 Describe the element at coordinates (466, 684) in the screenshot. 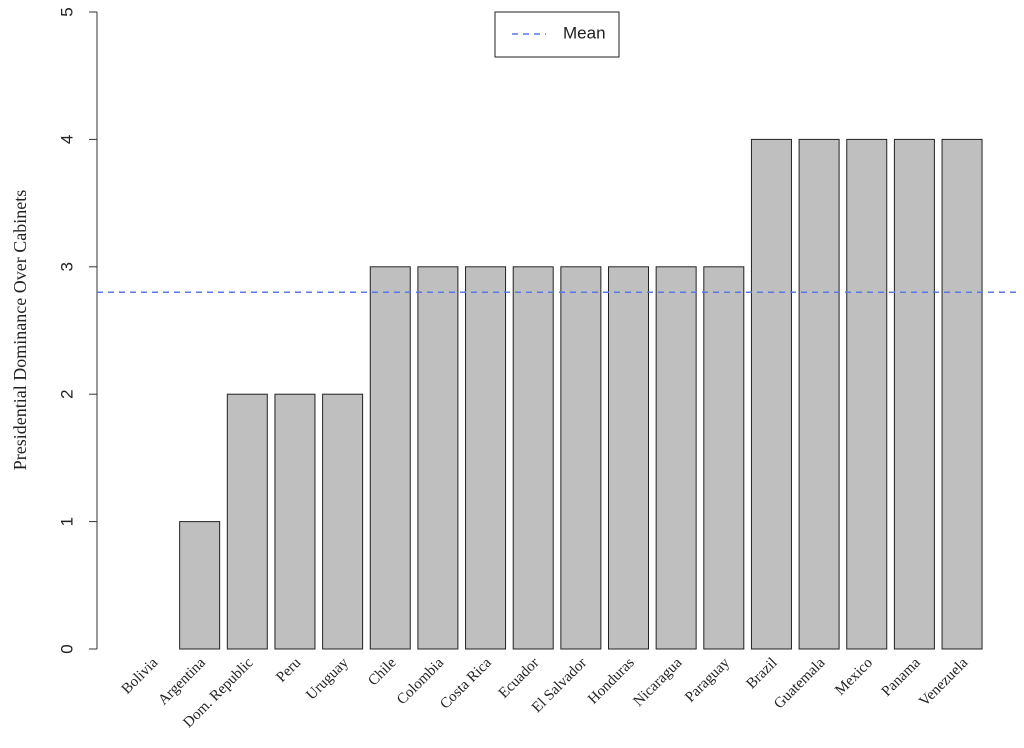

I see `x-tick-label: Costa Rica` at that location.